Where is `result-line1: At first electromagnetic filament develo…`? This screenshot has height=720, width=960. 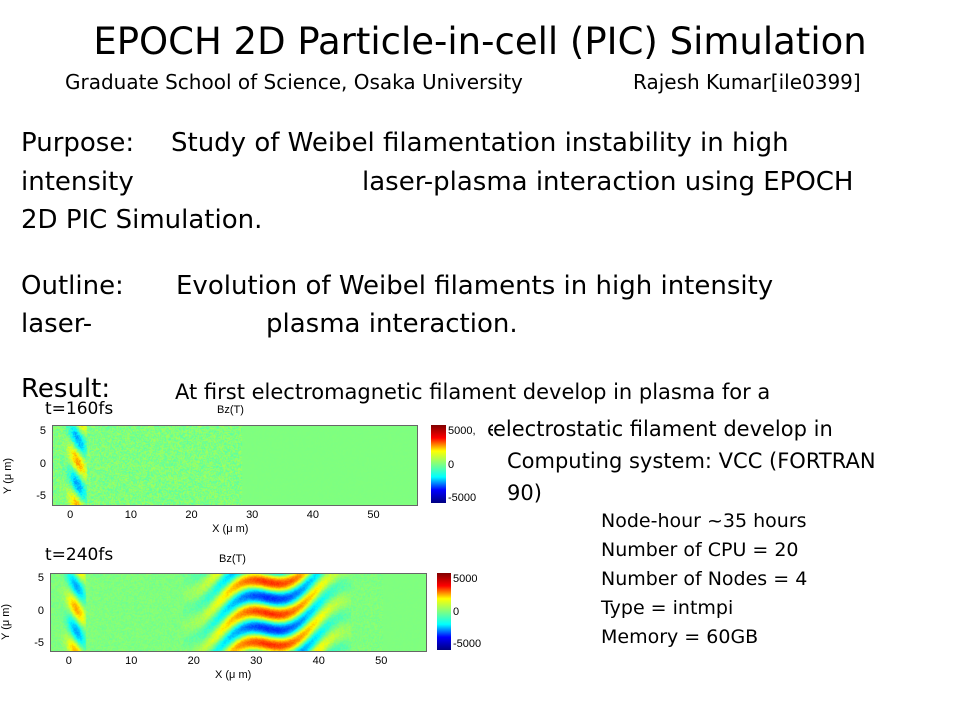 result-line1: At first electromagnetic filament develo… is located at coordinates (473, 392).